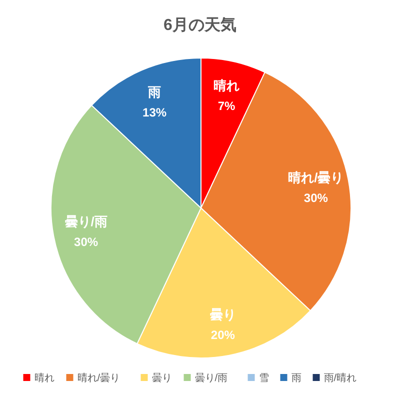  I want to click on slice-label: 曇り, so click(223, 314).